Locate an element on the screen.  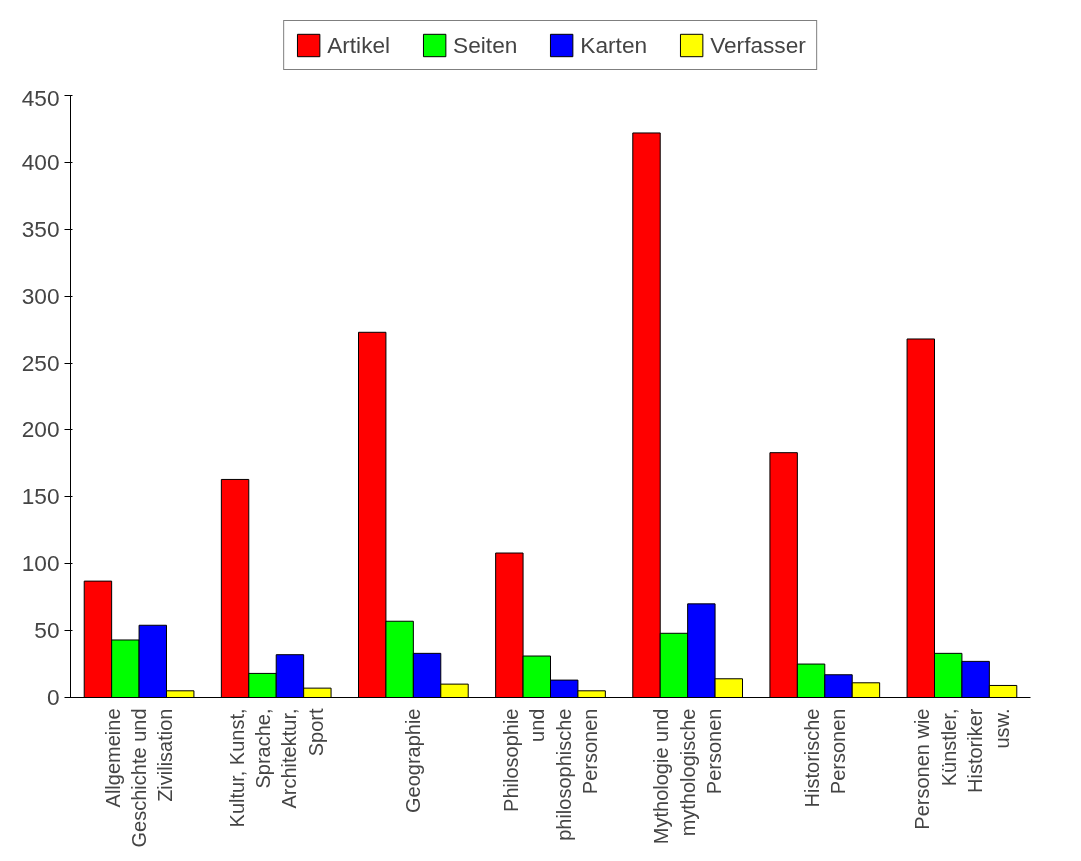
y-tick-label: 100 is located at coordinates (40, 563).